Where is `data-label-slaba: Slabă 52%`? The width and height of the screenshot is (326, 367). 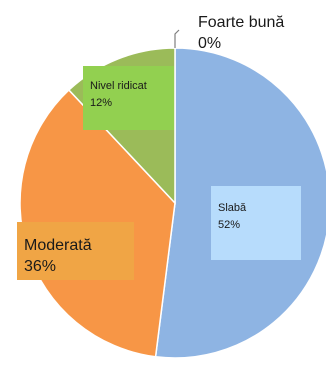
data-label-slaba: Slabă 52% is located at coordinates (256, 223).